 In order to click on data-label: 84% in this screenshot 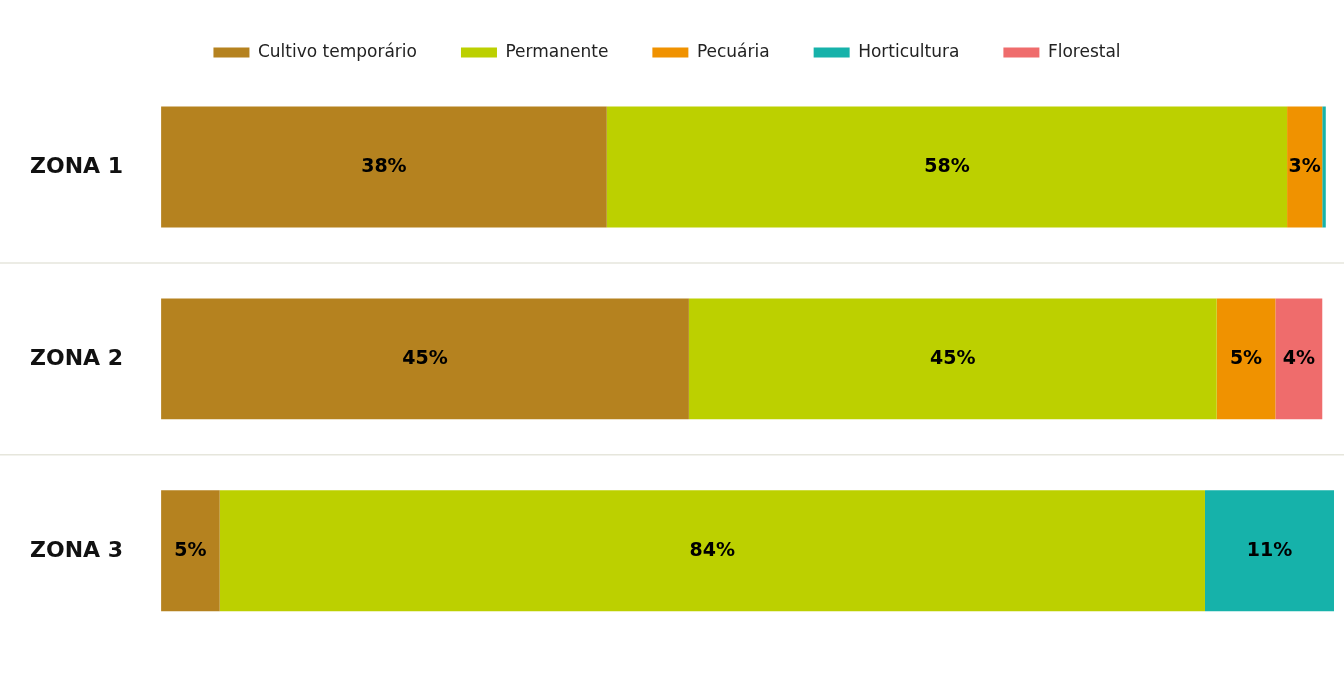, I will do `click(712, 548)`.